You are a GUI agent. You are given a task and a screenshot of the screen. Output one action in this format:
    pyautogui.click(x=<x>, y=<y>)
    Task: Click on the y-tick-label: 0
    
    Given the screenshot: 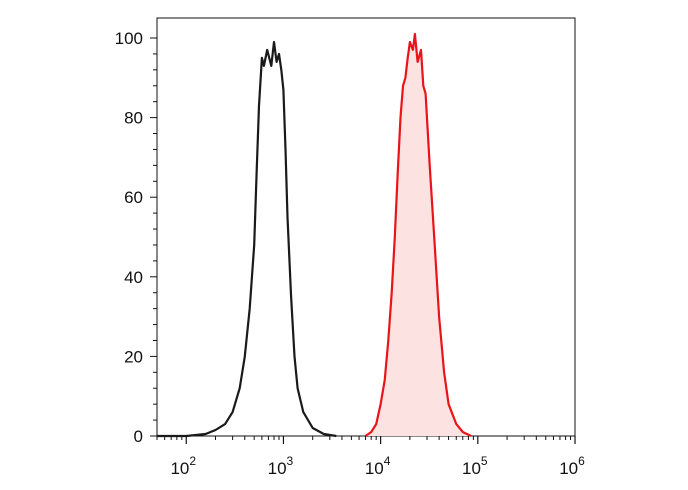 What is the action you would take?
    pyautogui.click(x=138, y=436)
    